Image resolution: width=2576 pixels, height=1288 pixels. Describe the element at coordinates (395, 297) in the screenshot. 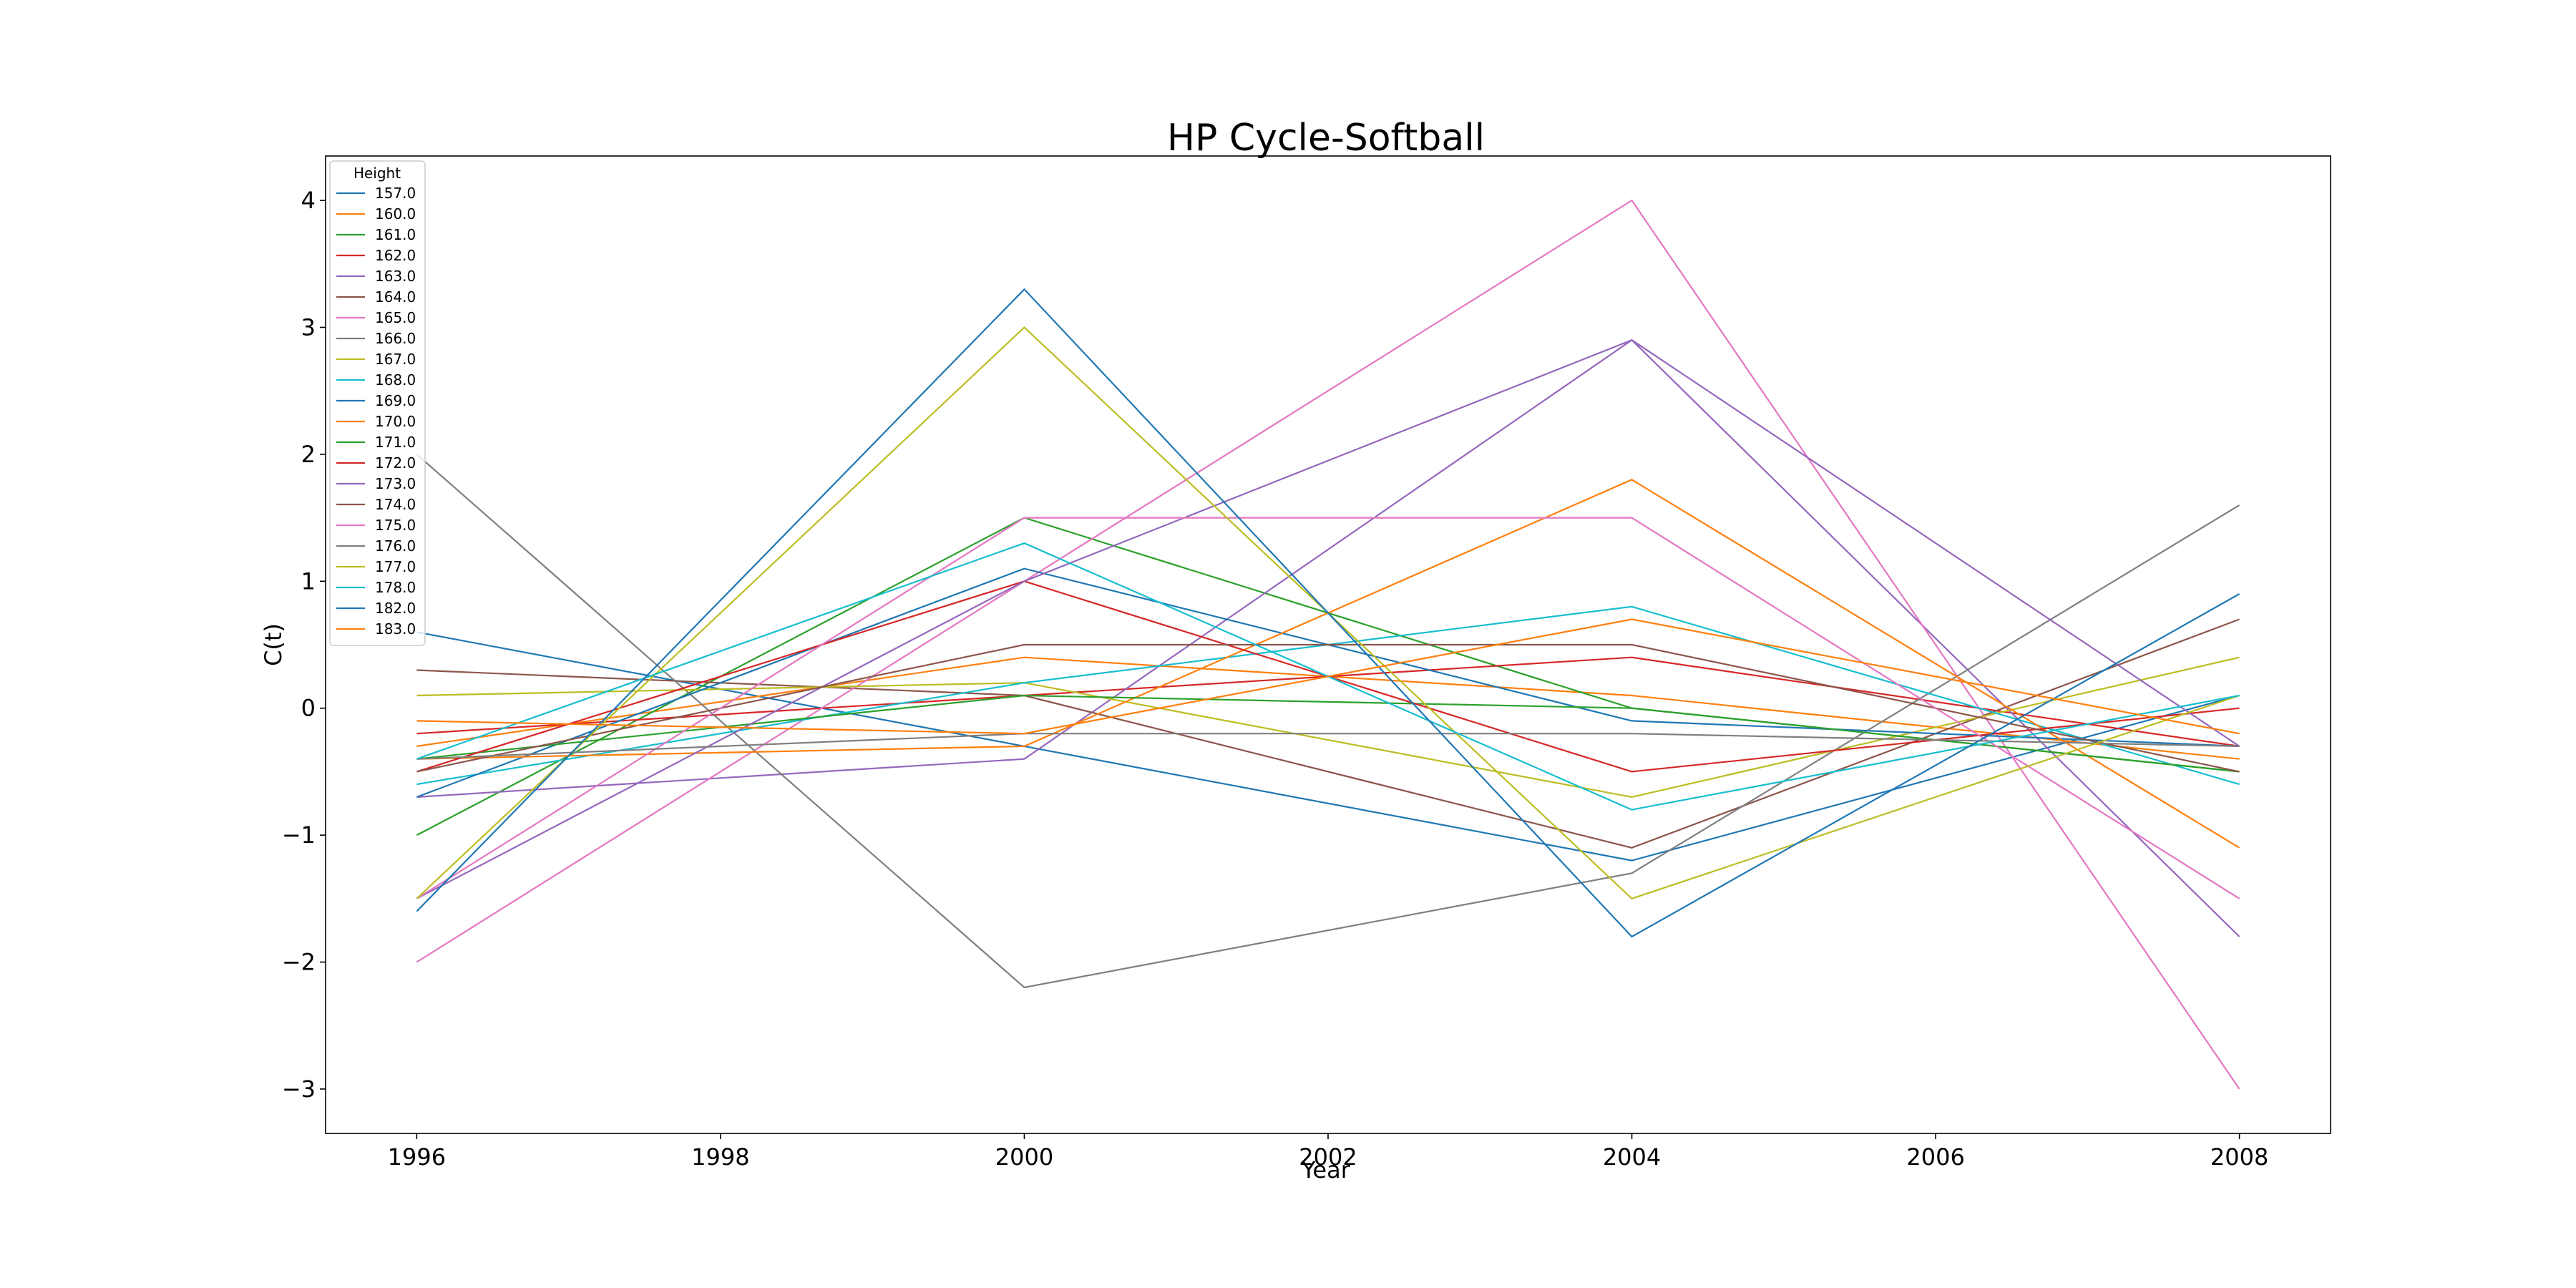

I see `legend-label-164.0: 164.0` at that location.